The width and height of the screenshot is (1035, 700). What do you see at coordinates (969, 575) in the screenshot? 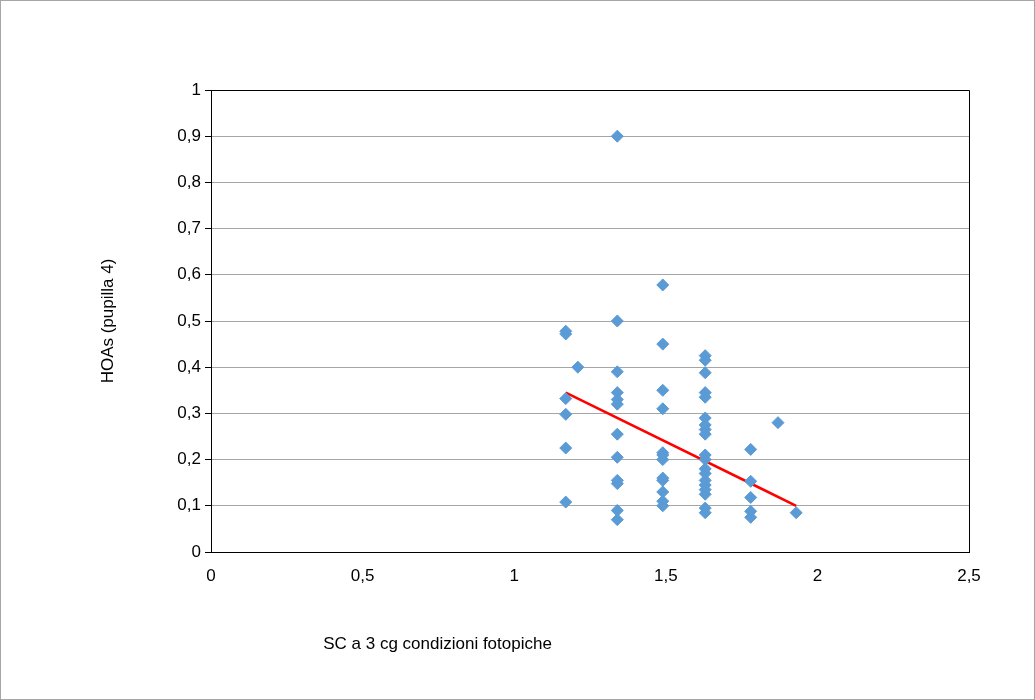
I see `x-tick-label: 2,5` at bounding box center [969, 575].